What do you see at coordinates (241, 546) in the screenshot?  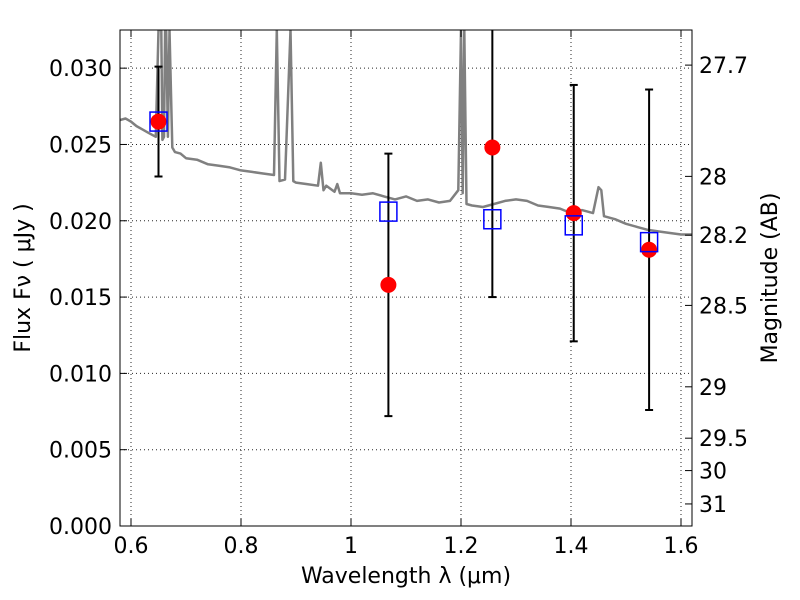 I see `x-tick-label: 0.8` at bounding box center [241, 546].